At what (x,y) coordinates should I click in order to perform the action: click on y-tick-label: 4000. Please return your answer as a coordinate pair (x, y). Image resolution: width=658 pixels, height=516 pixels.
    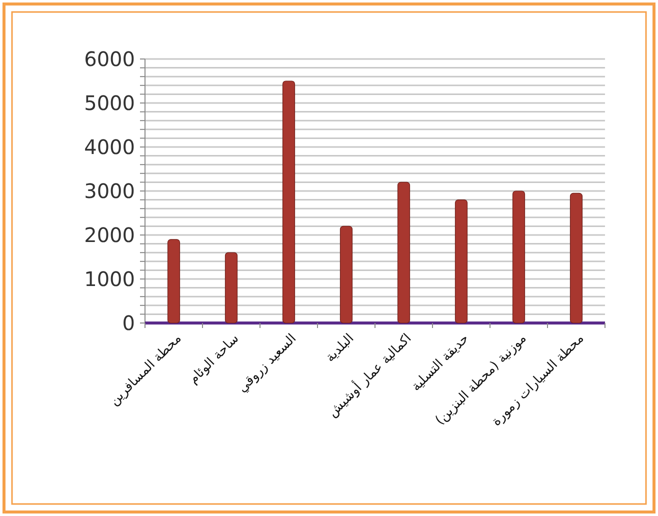
    Looking at the image, I should click on (109, 147).